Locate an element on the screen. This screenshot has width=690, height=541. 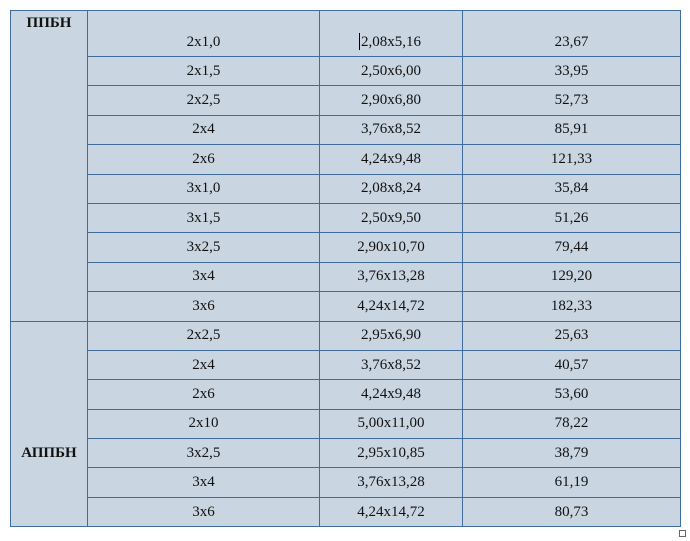
value-cell: 53,60 is located at coordinates (571, 394).